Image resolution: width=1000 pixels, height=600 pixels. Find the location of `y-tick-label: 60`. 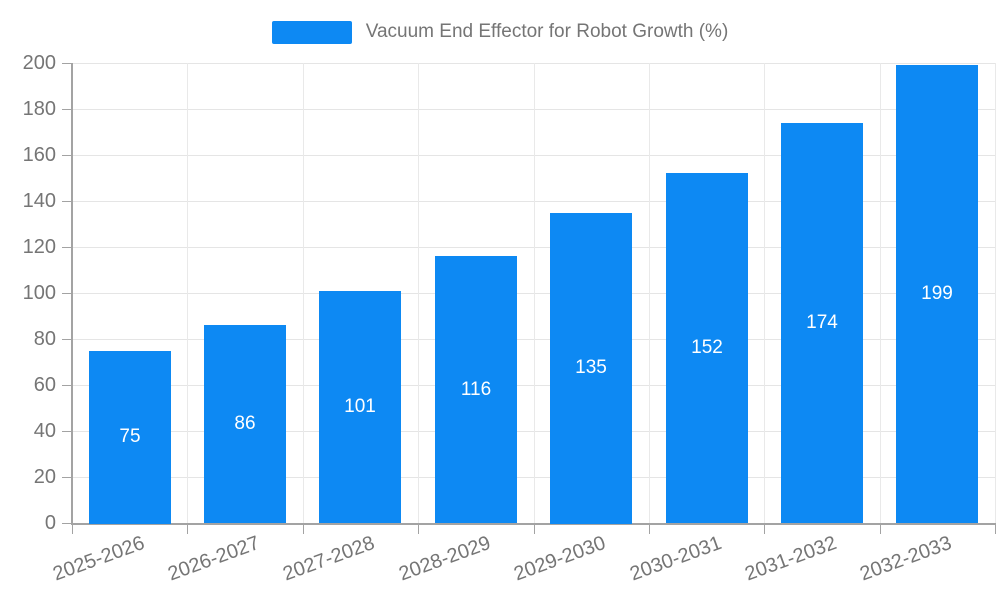

y-tick-label: 60 is located at coordinates (44, 385).